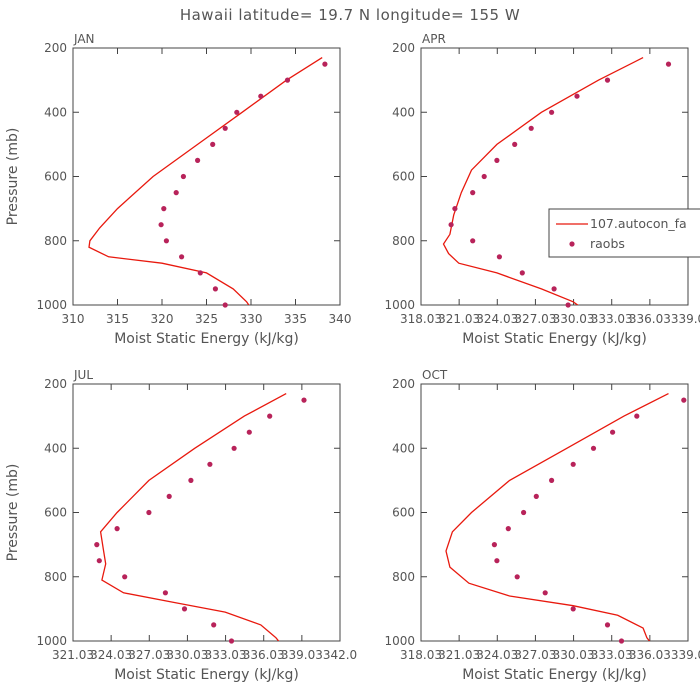 Image resolution: width=700 pixels, height=700 pixels. What do you see at coordinates (572, 244) in the screenshot?
I see `legend-obs-swatch` at bounding box center [572, 244].